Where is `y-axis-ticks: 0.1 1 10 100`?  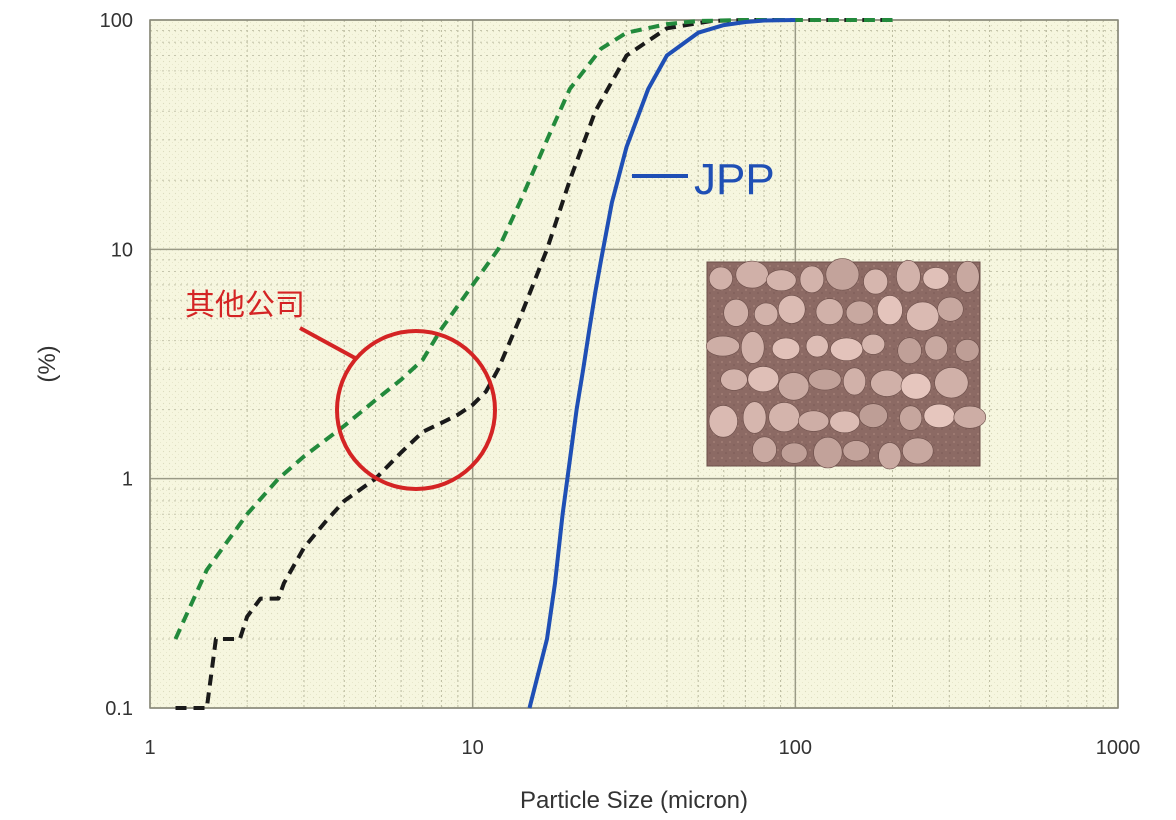 y-axis-ticks: 0.1 1 10 100 is located at coordinates (116, 365).